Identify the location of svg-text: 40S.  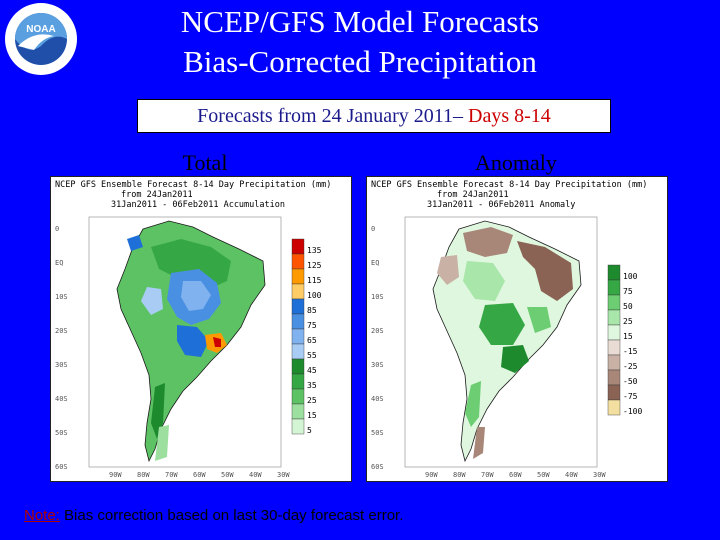
(377, 399).